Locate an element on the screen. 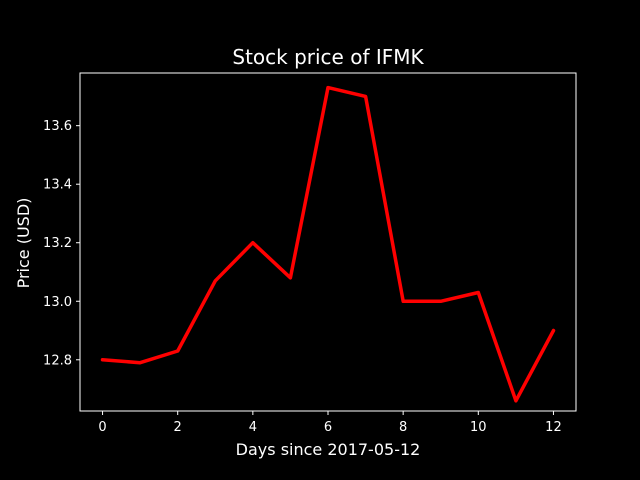 Image resolution: width=640 pixels, height=480 pixels. x-tick-label: 8 is located at coordinates (403, 427).